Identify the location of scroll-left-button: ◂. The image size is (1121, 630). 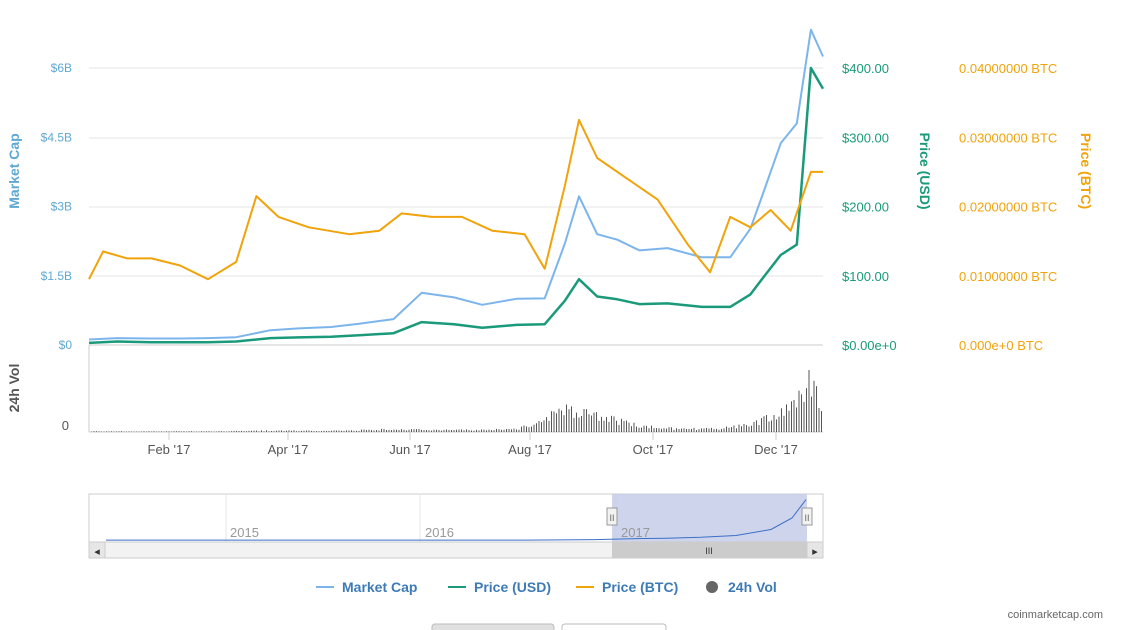
(97, 550).